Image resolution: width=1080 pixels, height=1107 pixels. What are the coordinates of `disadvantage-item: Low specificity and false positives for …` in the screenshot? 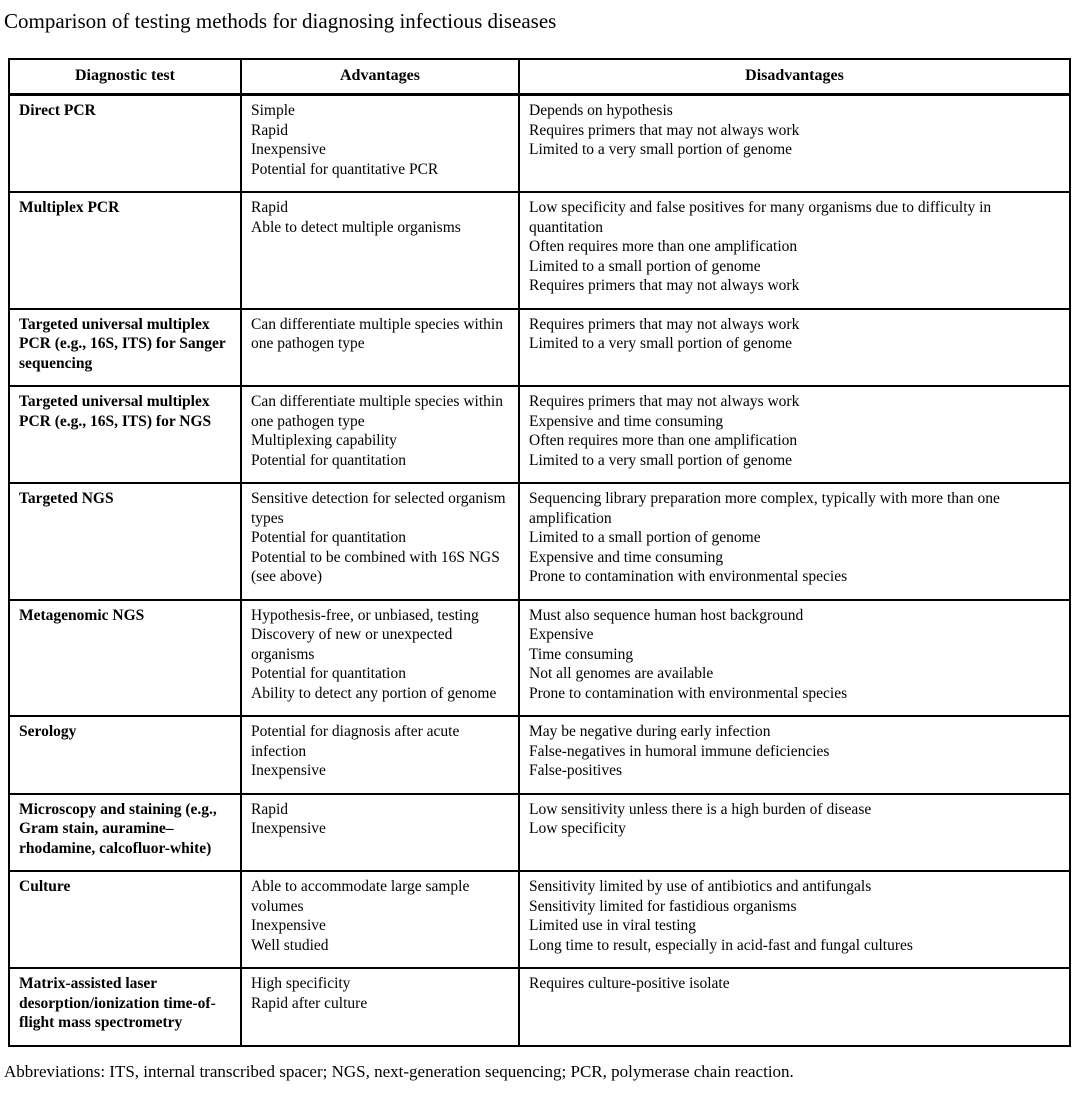 It's located at (760, 217).